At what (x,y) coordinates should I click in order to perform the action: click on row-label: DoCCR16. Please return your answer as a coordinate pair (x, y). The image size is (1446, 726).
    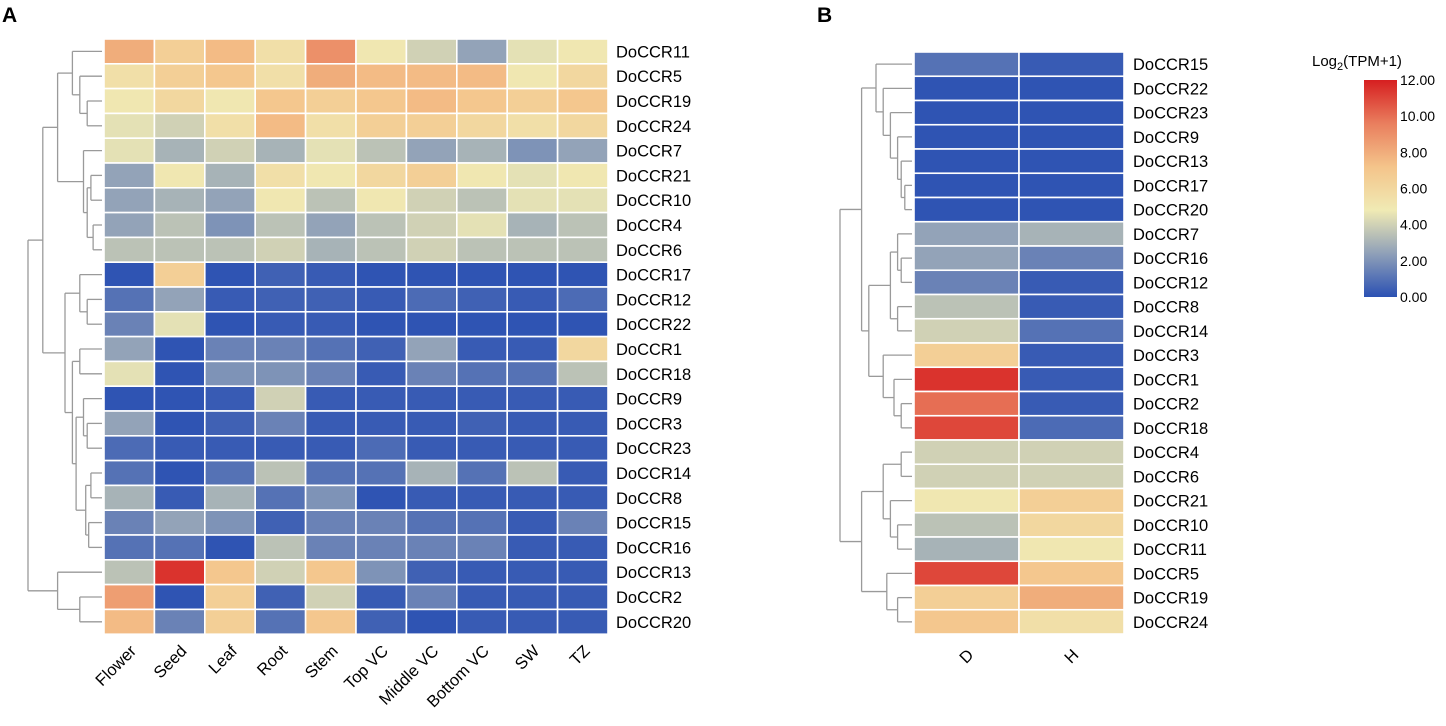
    Looking at the image, I should click on (653, 548).